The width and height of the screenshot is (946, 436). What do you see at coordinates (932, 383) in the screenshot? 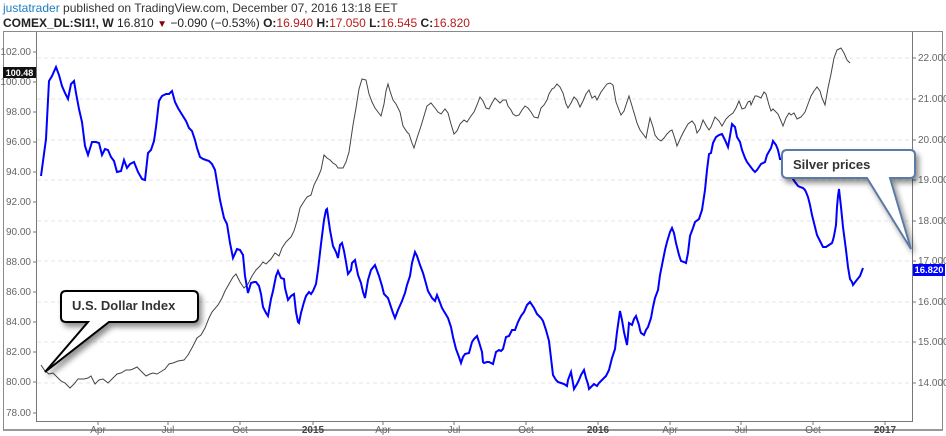
I see `svg-text: 14.000` at bounding box center [932, 383].